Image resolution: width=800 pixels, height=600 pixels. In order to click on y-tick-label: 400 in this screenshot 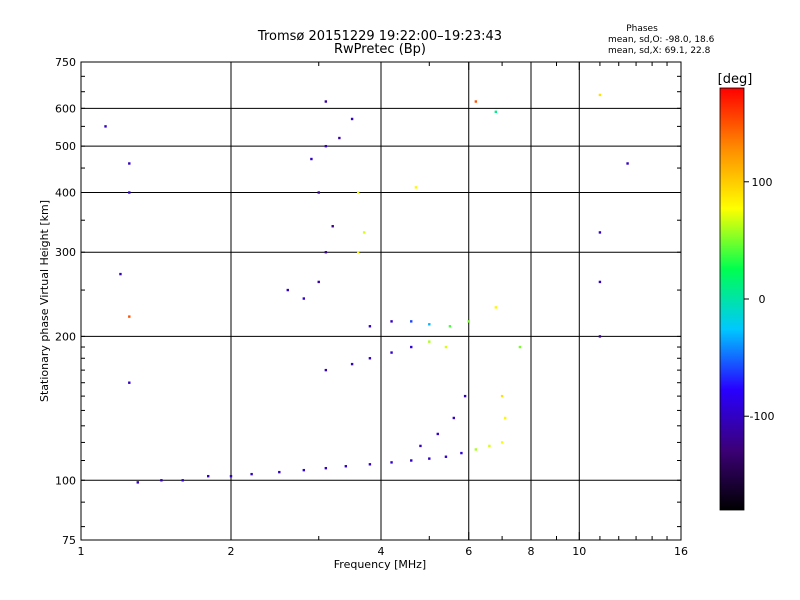, I will do `click(65, 192)`.